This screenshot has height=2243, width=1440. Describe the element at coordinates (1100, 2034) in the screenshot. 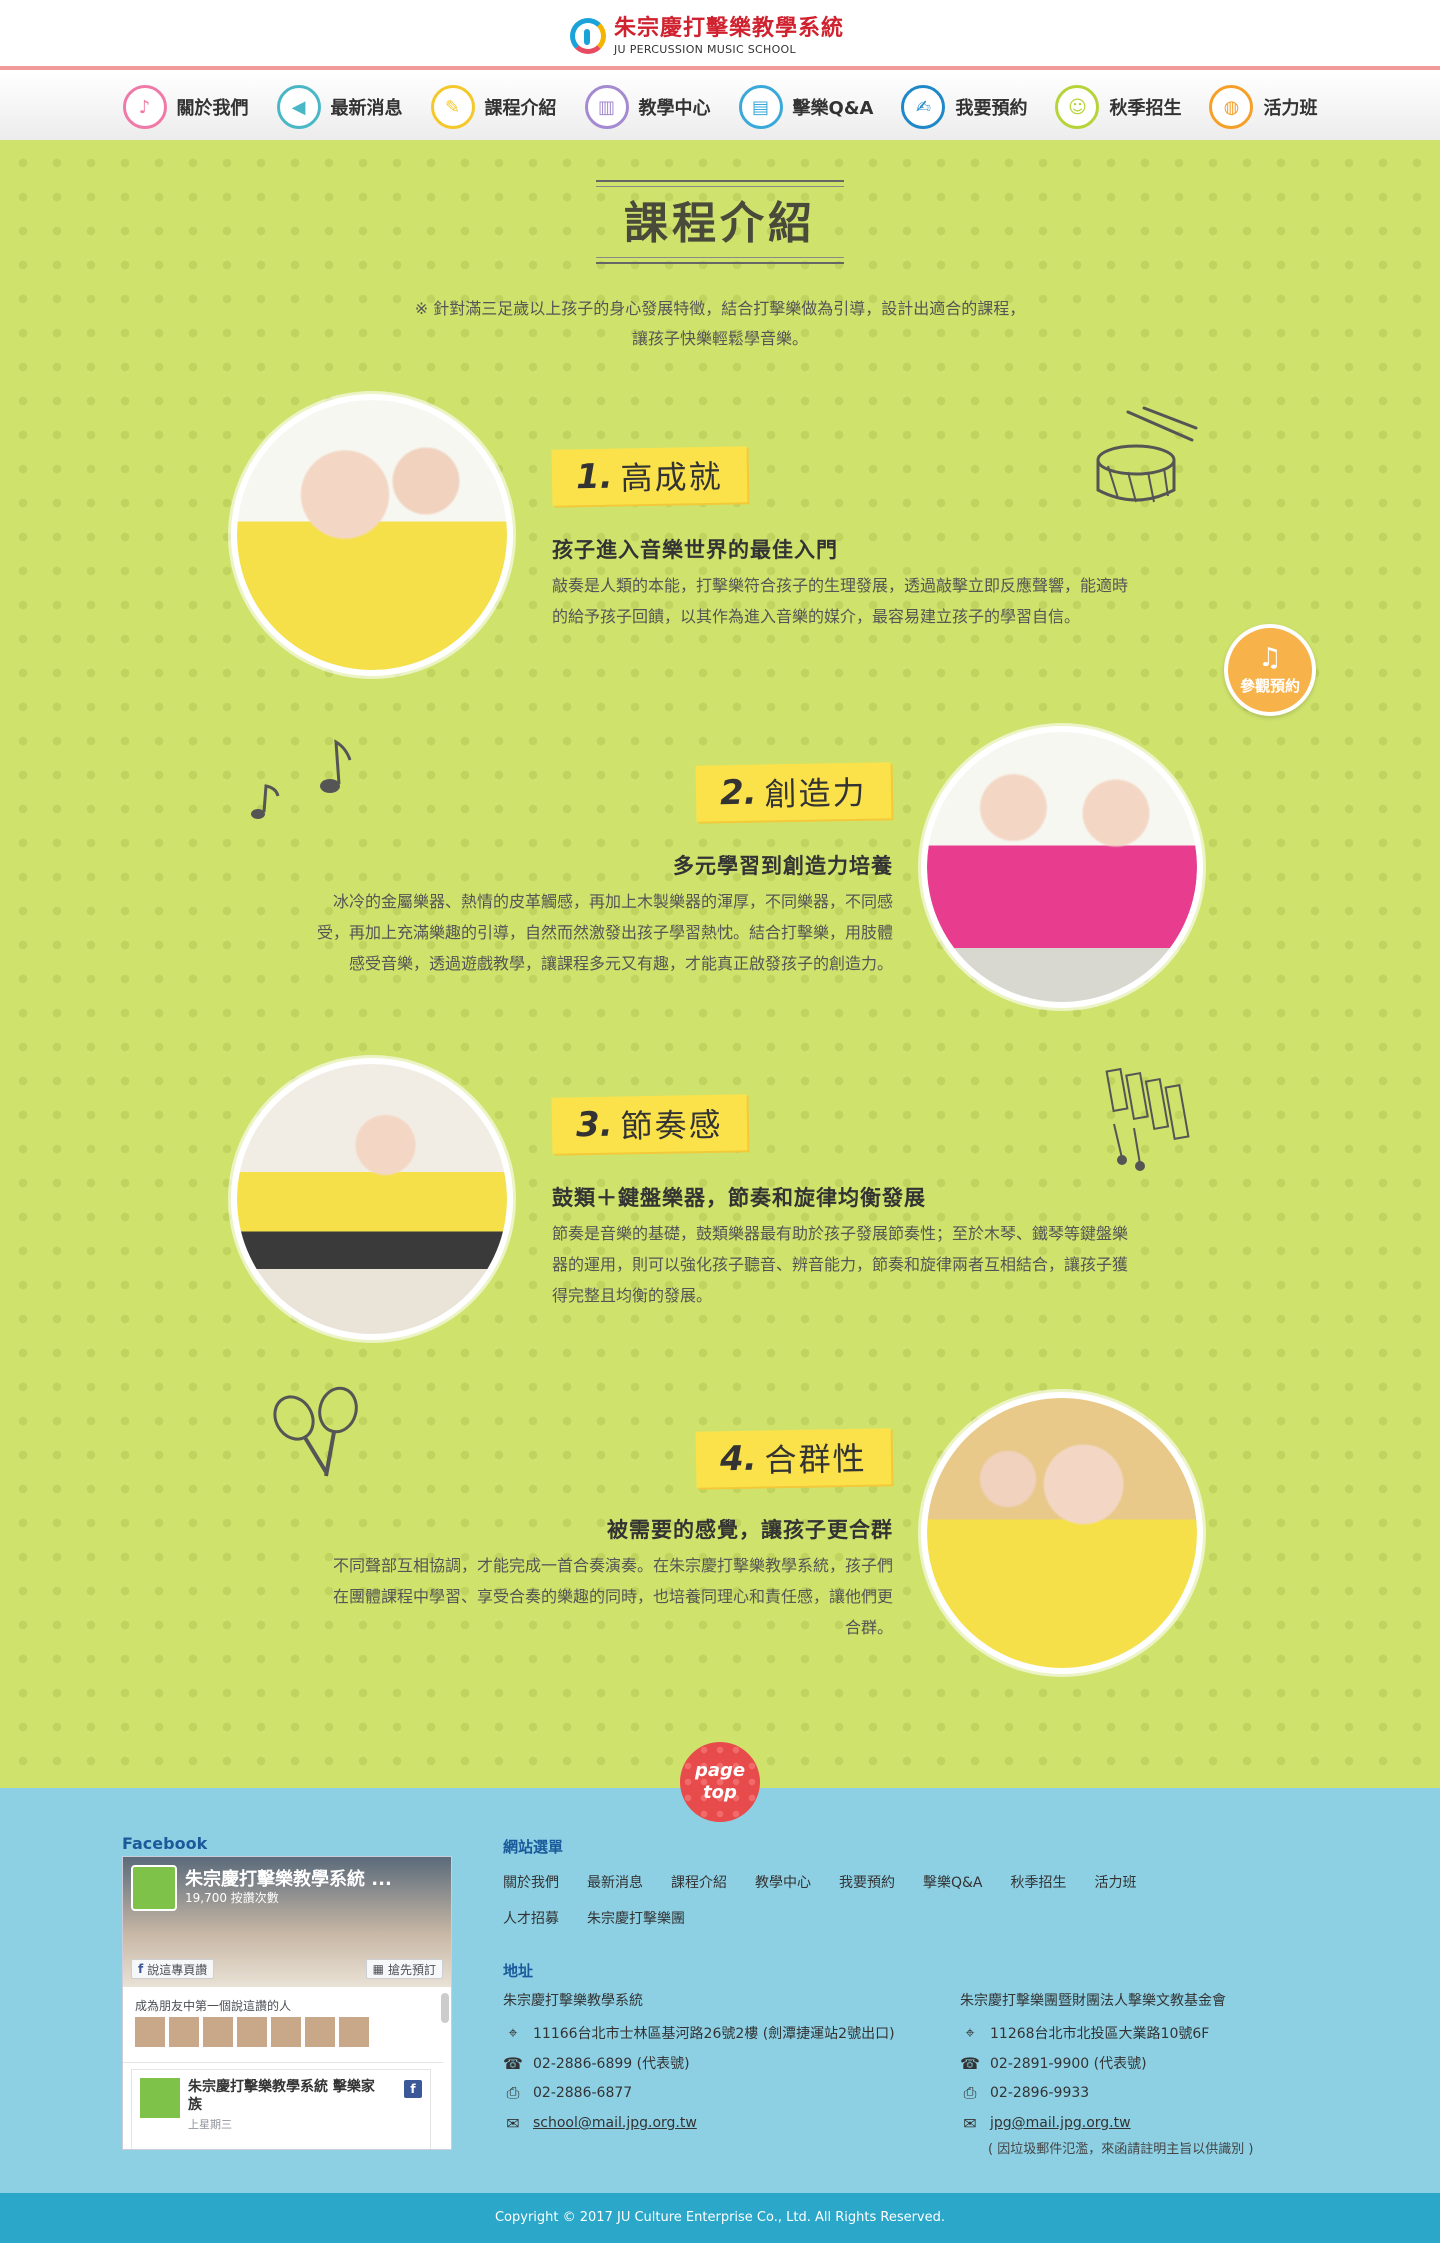

I see `org-address: 11268台北市北投區大業路10號6F` at that location.